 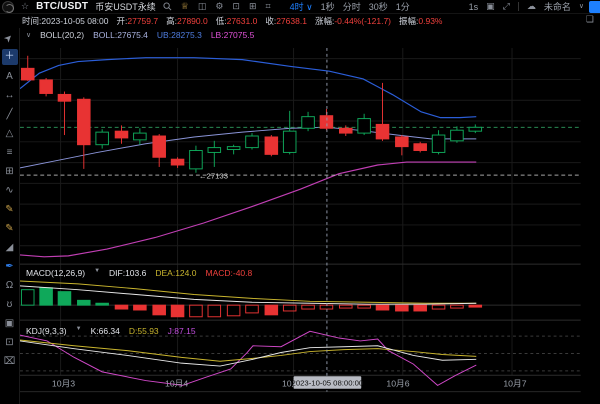 What do you see at coordinates (9, 323) in the screenshot?
I see `panel-tool-icon: ▣` at bounding box center [9, 323].